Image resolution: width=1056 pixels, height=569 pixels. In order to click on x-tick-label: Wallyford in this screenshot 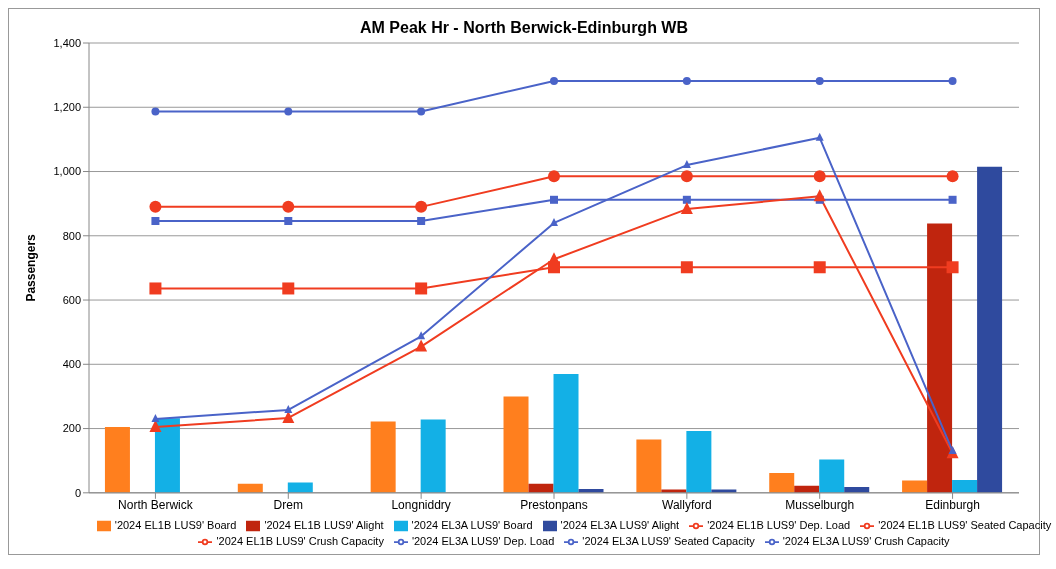, I will do `click(687, 505)`.